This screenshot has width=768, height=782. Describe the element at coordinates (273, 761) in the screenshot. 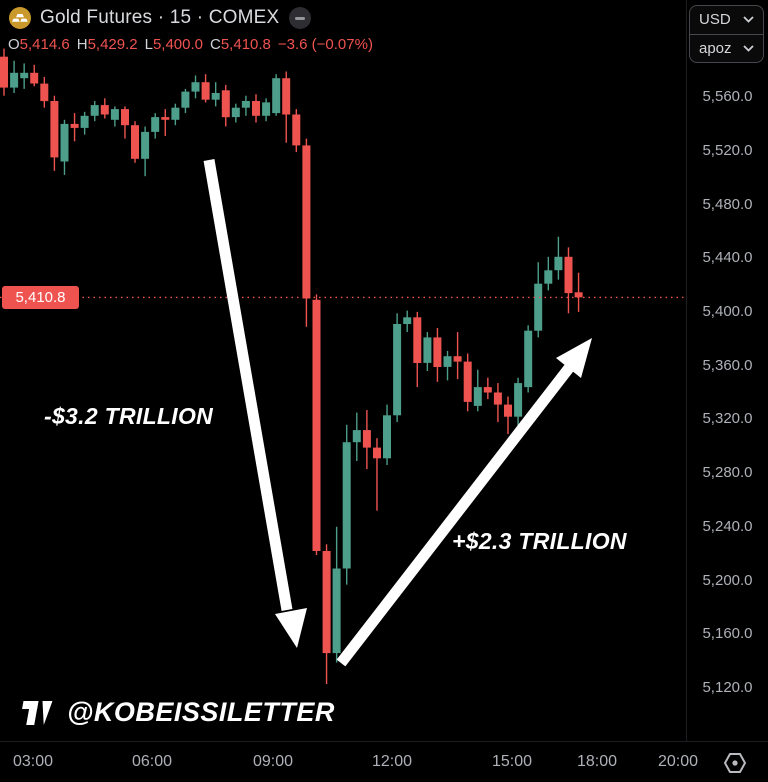

I see `time-axis-label: 09:00` at that location.